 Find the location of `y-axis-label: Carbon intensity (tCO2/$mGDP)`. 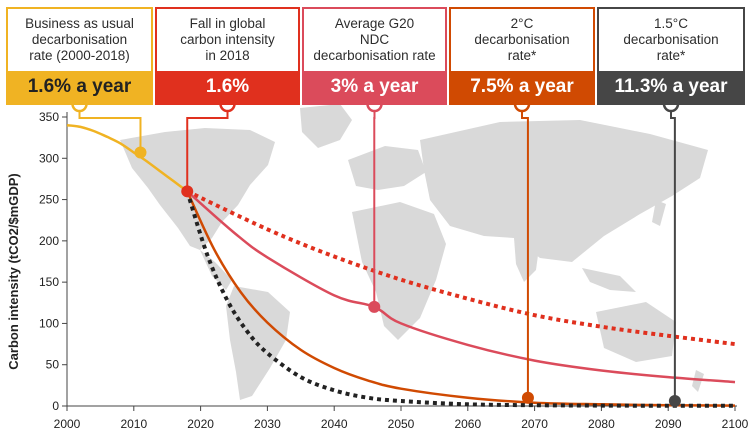

y-axis-label: Carbon intensity (tCO2/$mGDP) is located at coordinates (13, 271).